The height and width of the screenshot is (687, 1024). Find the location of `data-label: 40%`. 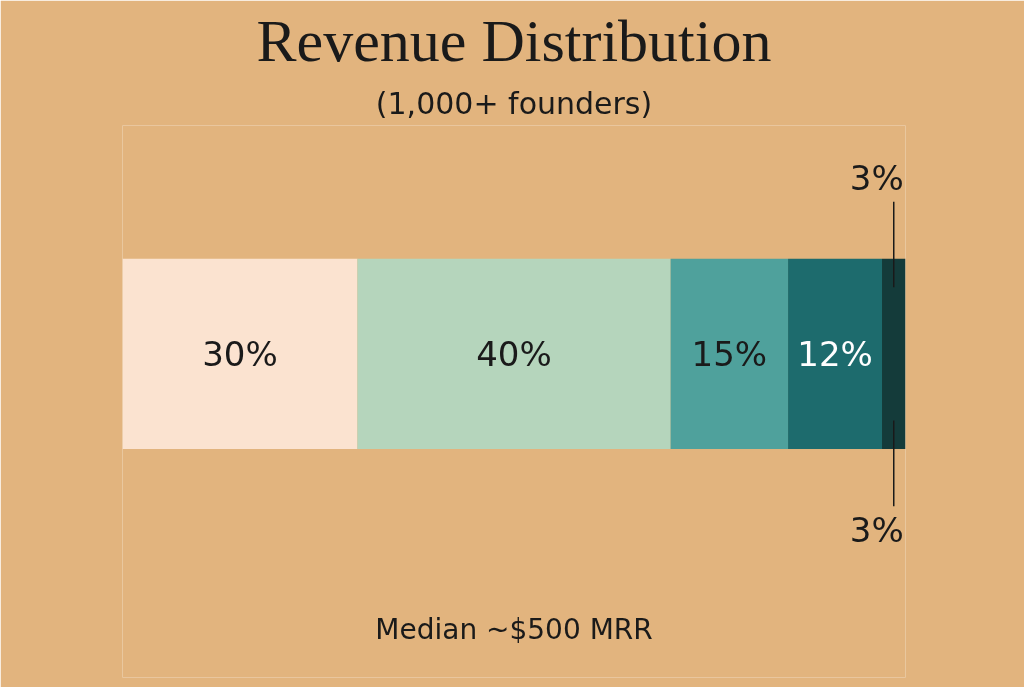

data-label: 40% is located at coordinates (514, 353).